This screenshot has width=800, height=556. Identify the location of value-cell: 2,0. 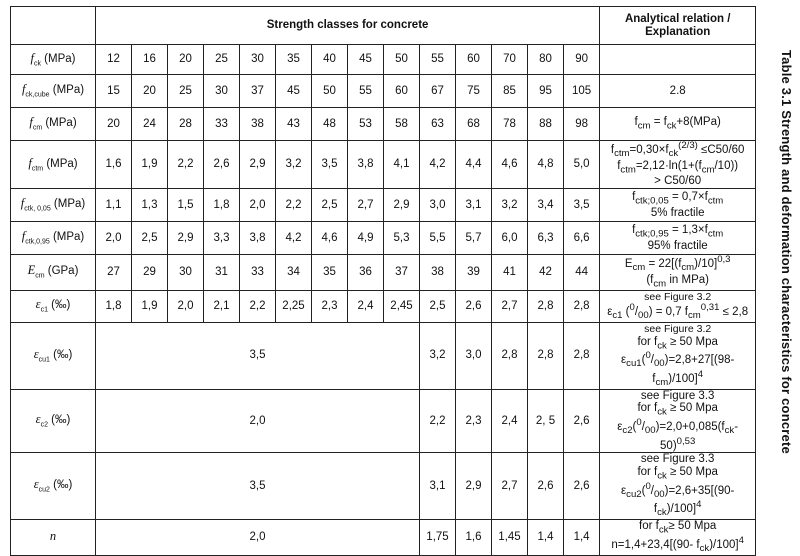
(257, 205).